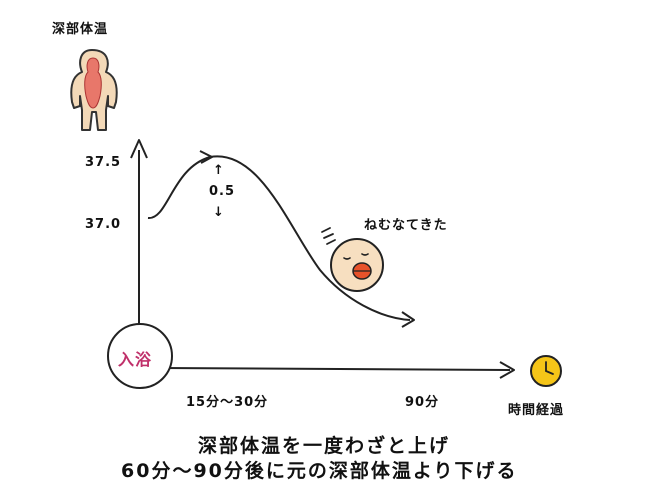 Image resolution: width=656 pixels, height=497 pixels. What do you see at coordinates (206, 157) in the screenshot?
I see `curve-peak-arrowhead` at bounding box center [206, 157].